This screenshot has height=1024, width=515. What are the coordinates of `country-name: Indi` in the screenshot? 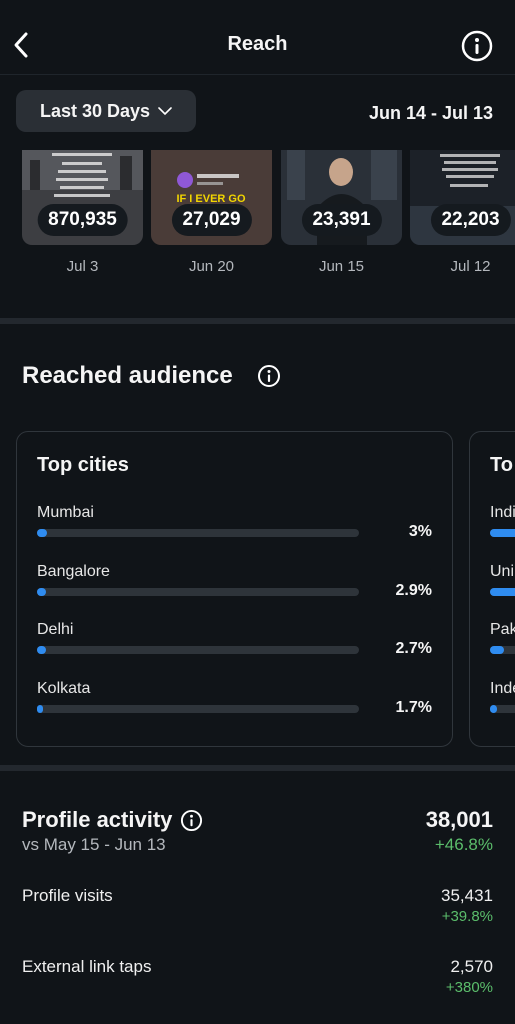 It's located at (502, 512).